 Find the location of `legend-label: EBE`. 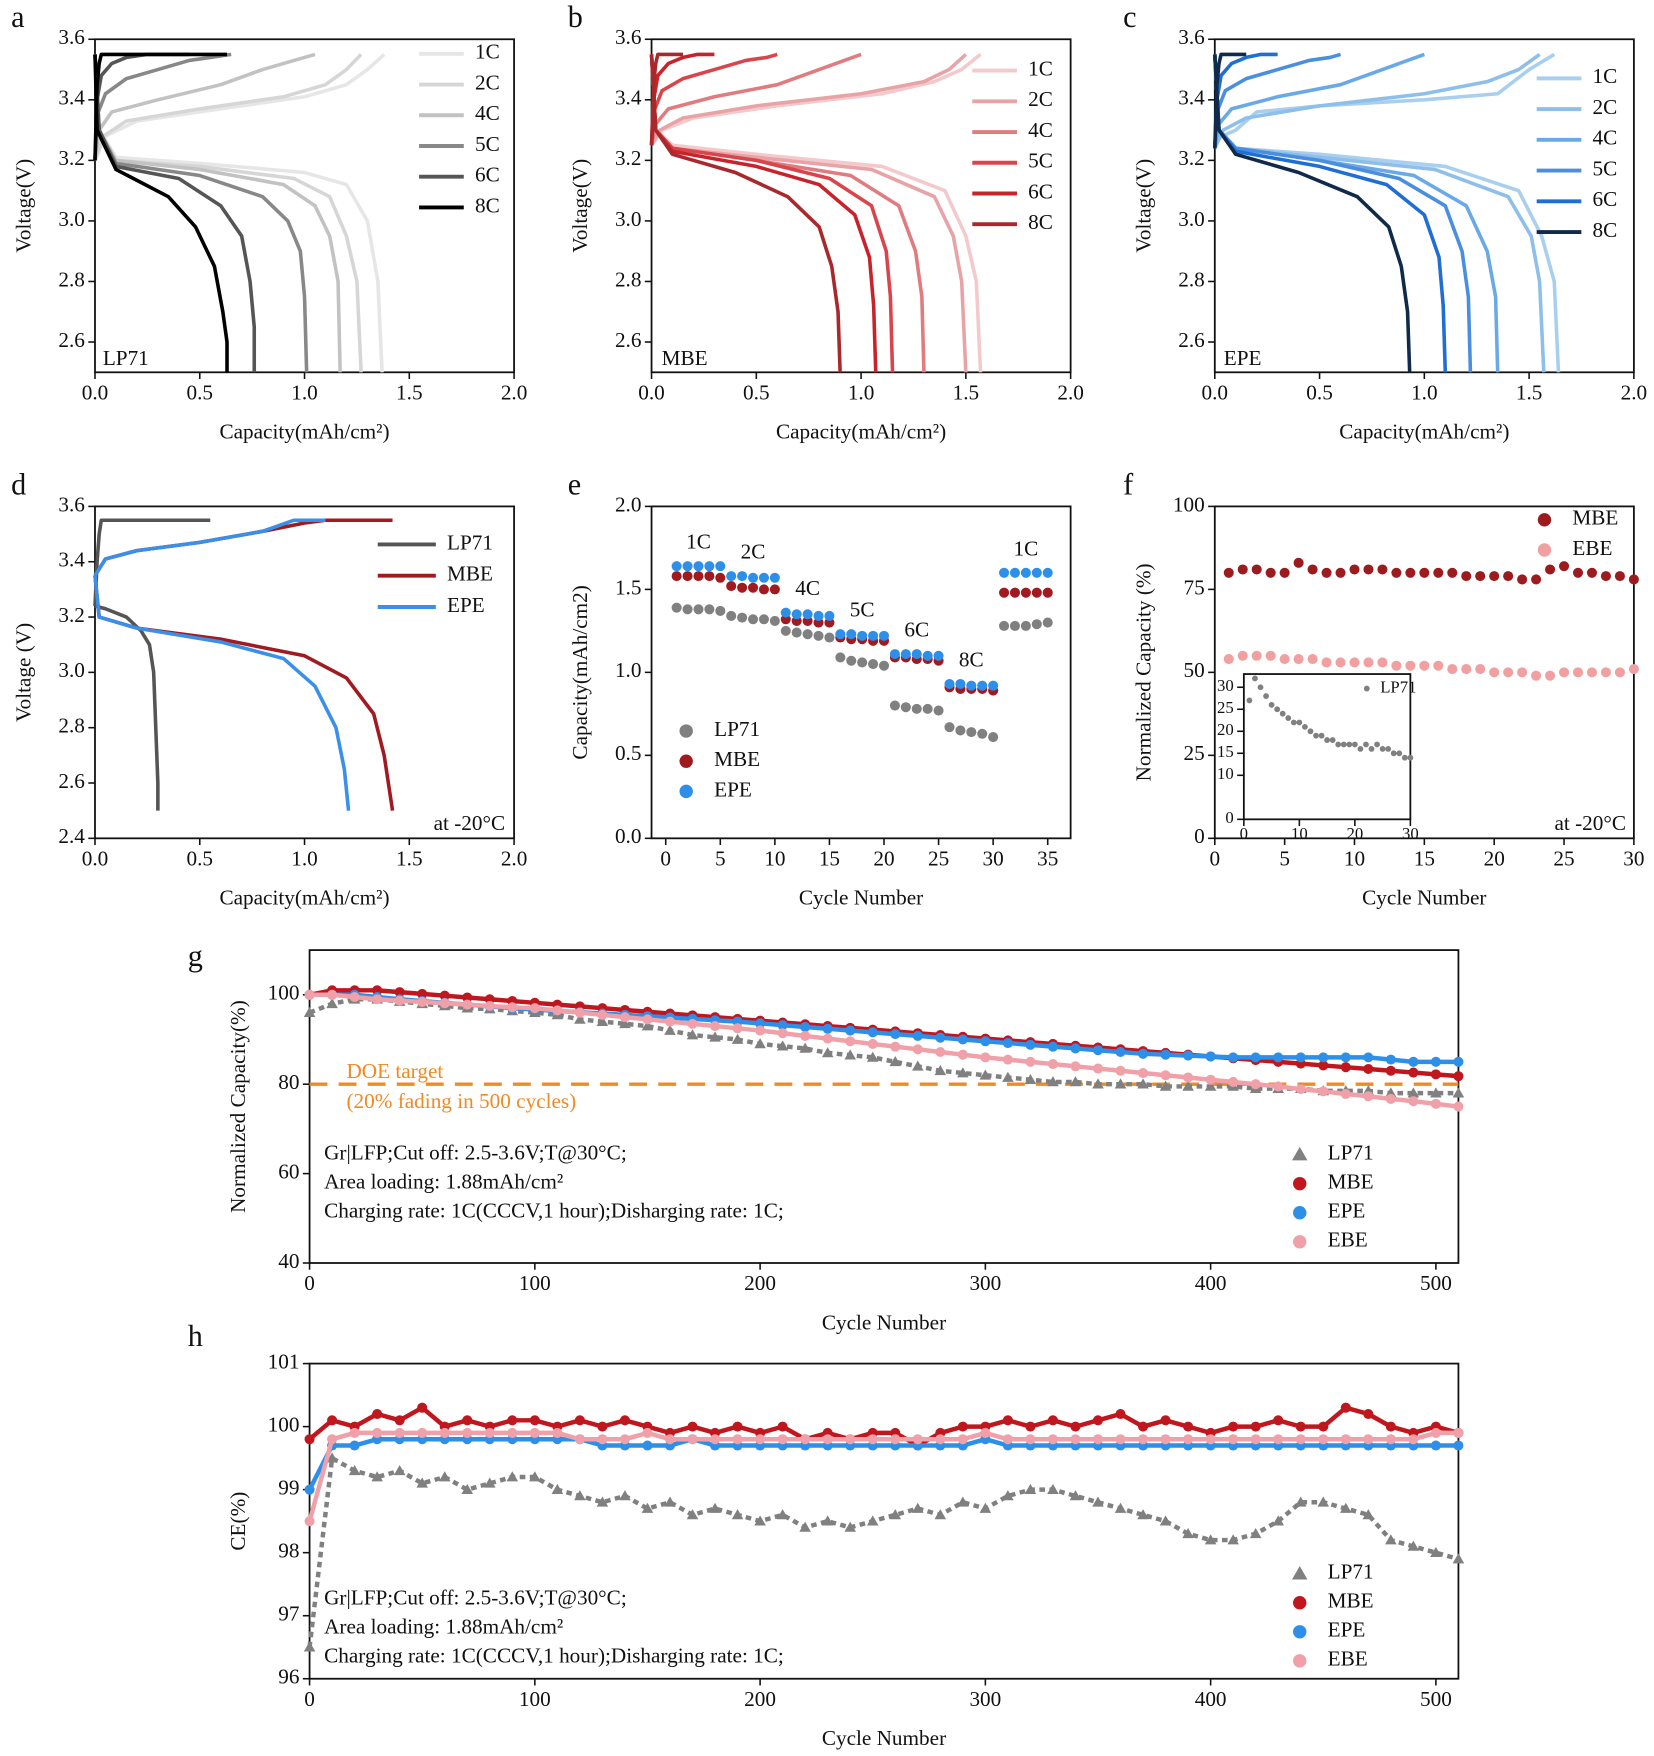

legend-label: EBE is located at coordinates (1592, 548).